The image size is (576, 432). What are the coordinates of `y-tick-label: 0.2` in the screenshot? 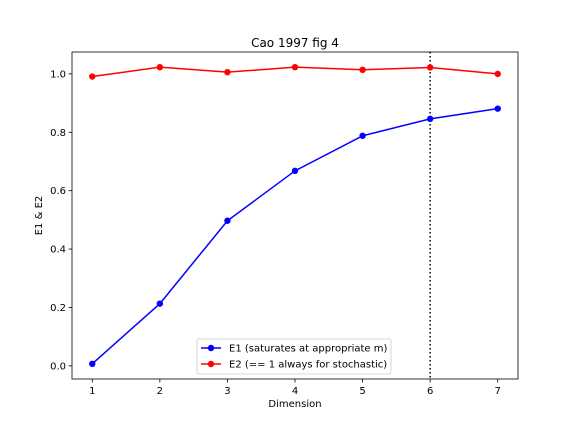 It's located at (58, 308).